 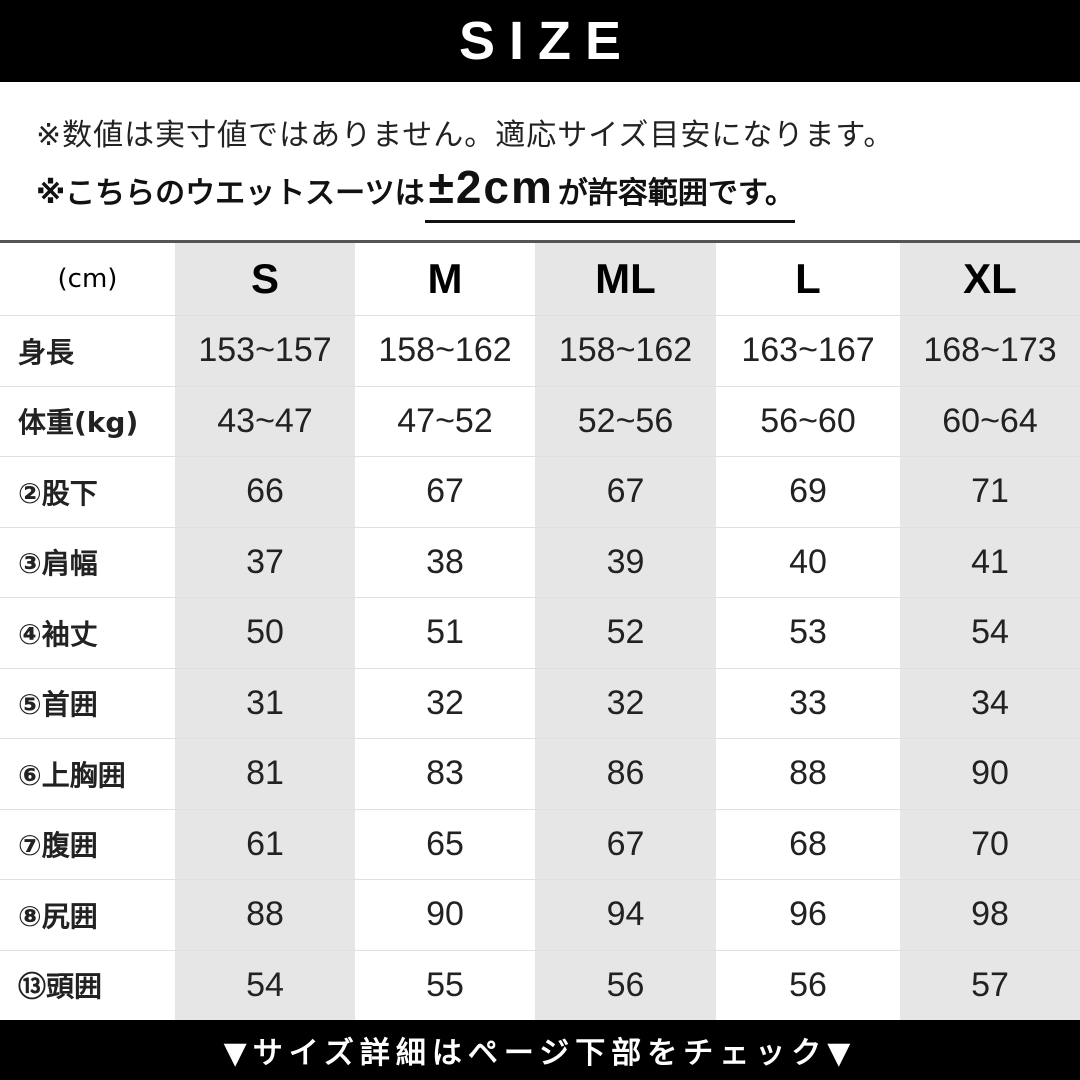 I want to click on page-title: SIZE, so click(x=547, y=41).